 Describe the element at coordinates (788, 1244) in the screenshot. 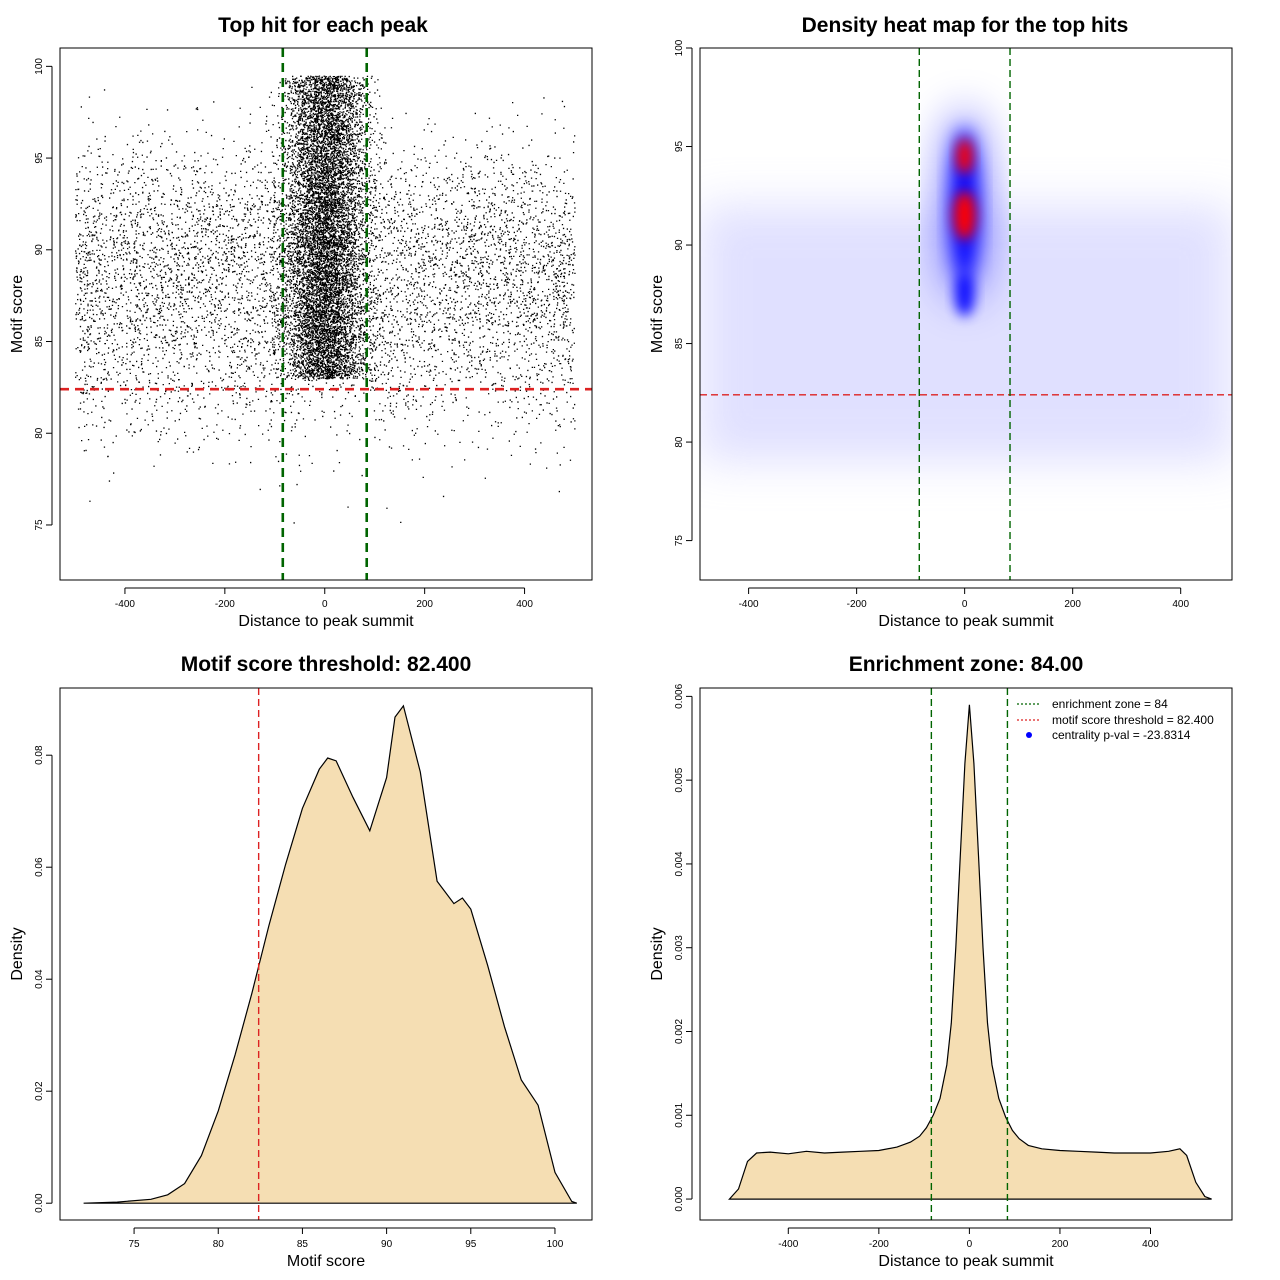

I see `distance-density-x-tick-label: -400` at that location.